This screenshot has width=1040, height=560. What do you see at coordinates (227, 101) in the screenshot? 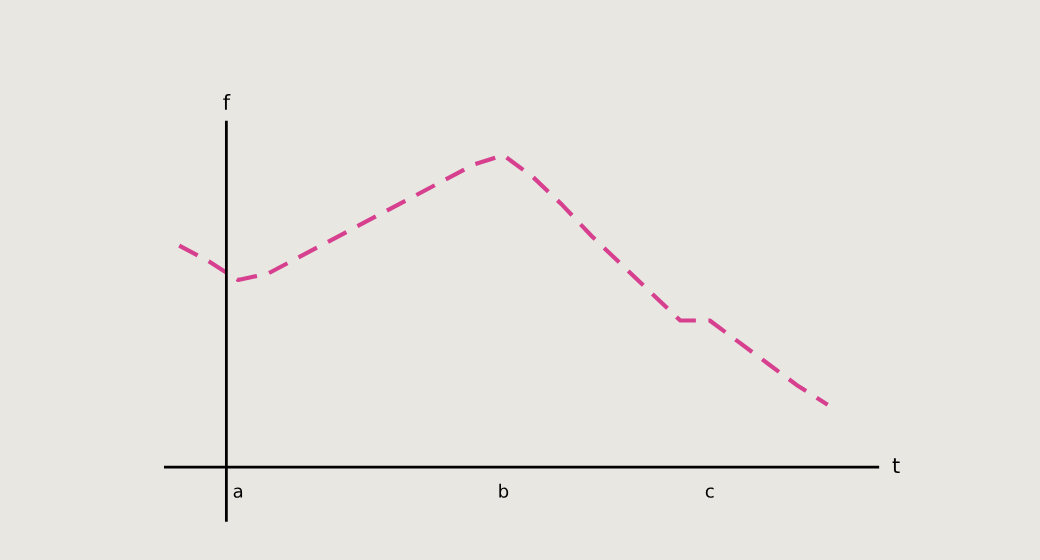
I see `y-axis-title: f` at bounding box center [227, 101].